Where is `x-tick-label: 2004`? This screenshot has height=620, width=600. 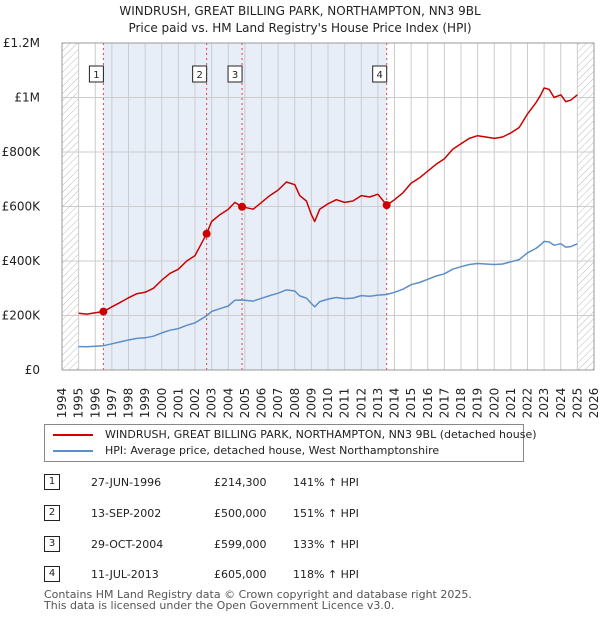
x-tick-label: 2004 is located at coordinates (228, 403).